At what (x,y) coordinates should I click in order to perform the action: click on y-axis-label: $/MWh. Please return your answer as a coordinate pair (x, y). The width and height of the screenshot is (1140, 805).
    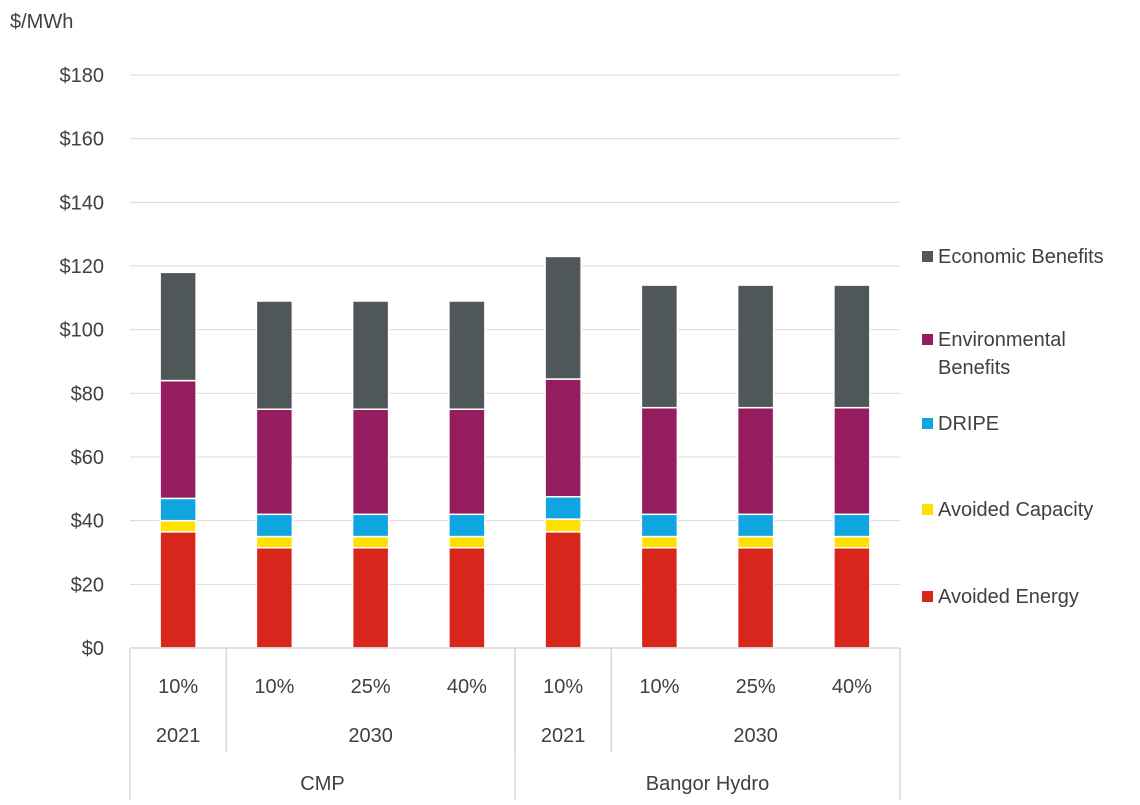
    Looking at the image, I should click on (41, 22).